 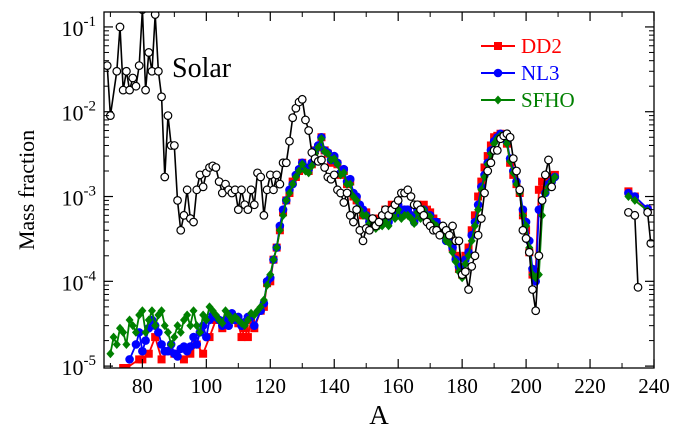 What do you see at coordinates (498, 46) in the screenshot?
I see `legend-marker-dd2` at bounding box center [498, 46].